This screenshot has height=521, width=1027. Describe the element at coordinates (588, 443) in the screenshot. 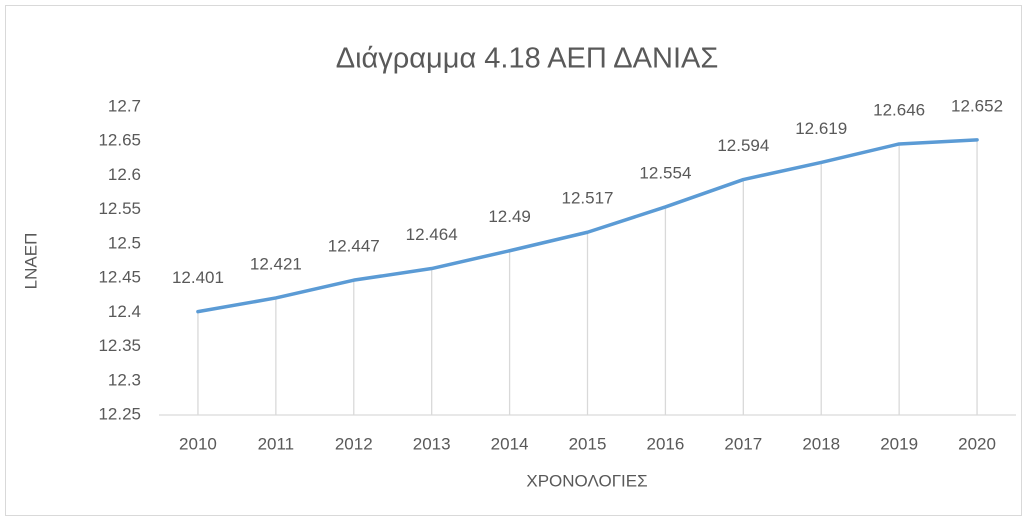

I see `x-tick-label: 2015` at that location.